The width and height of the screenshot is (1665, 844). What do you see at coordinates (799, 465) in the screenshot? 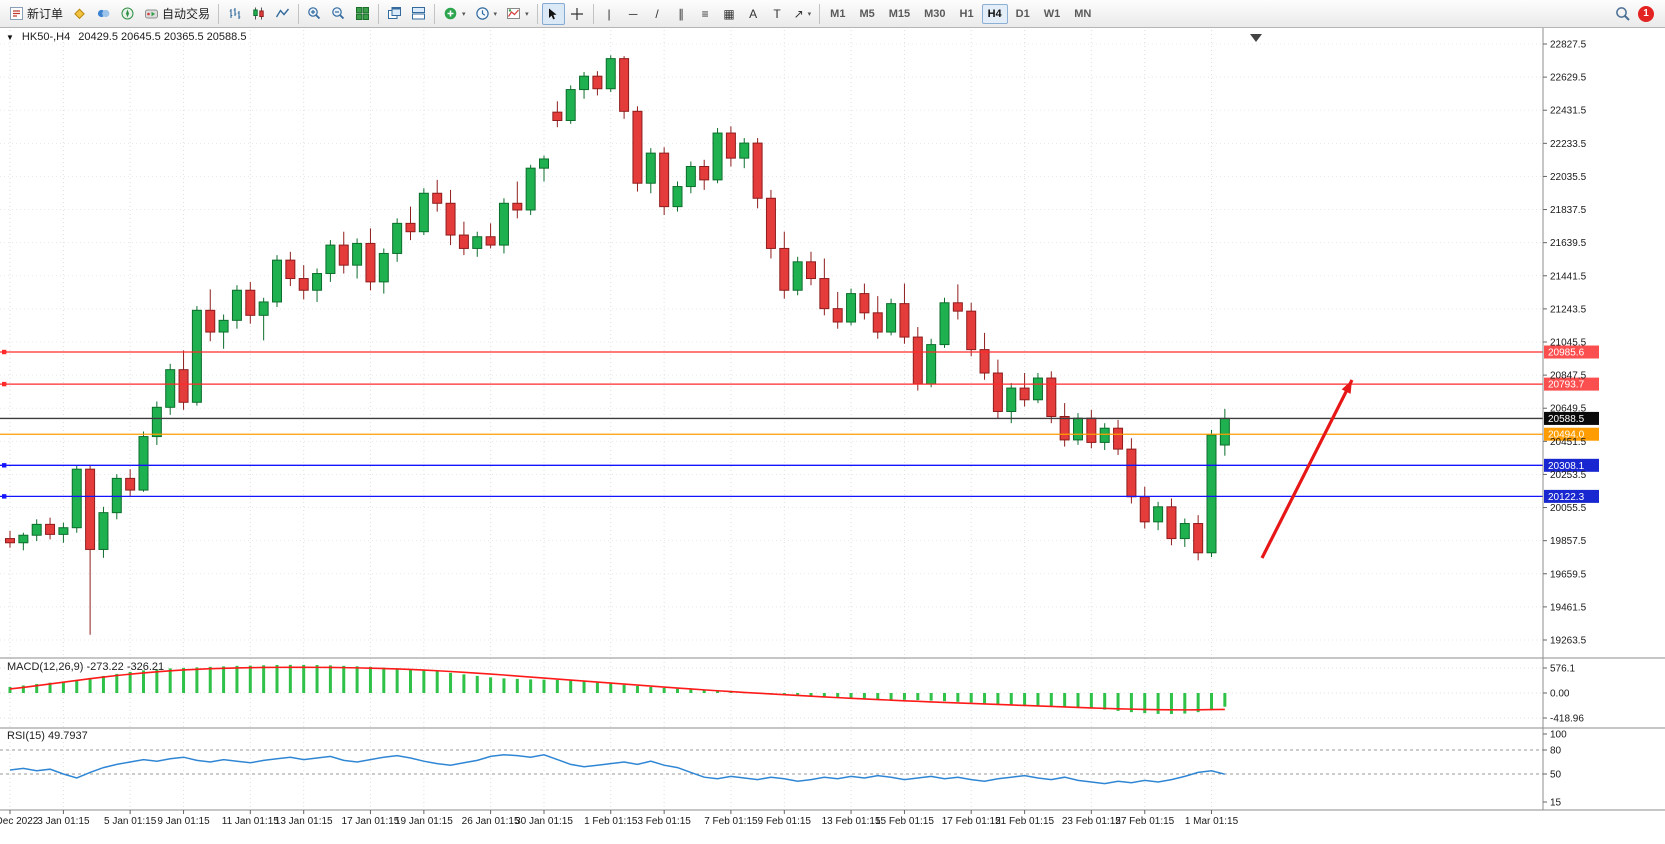
I see `horizontal-line-object: 20308.1` at bounding box center [799, 465].